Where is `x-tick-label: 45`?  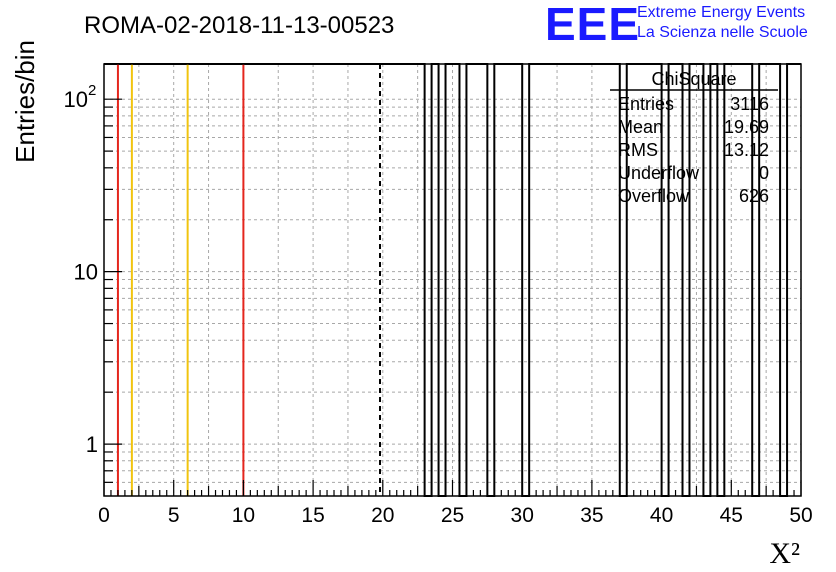
x-tick-label: 45 is located at coordinates (731, 515).